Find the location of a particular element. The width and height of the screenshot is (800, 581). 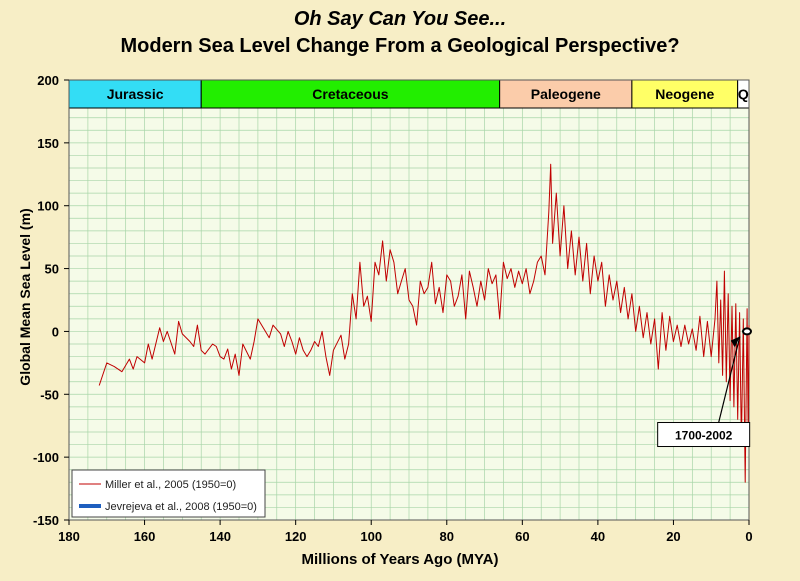

annotation-label: 1700-2002 is located at coordinates (704, 436).